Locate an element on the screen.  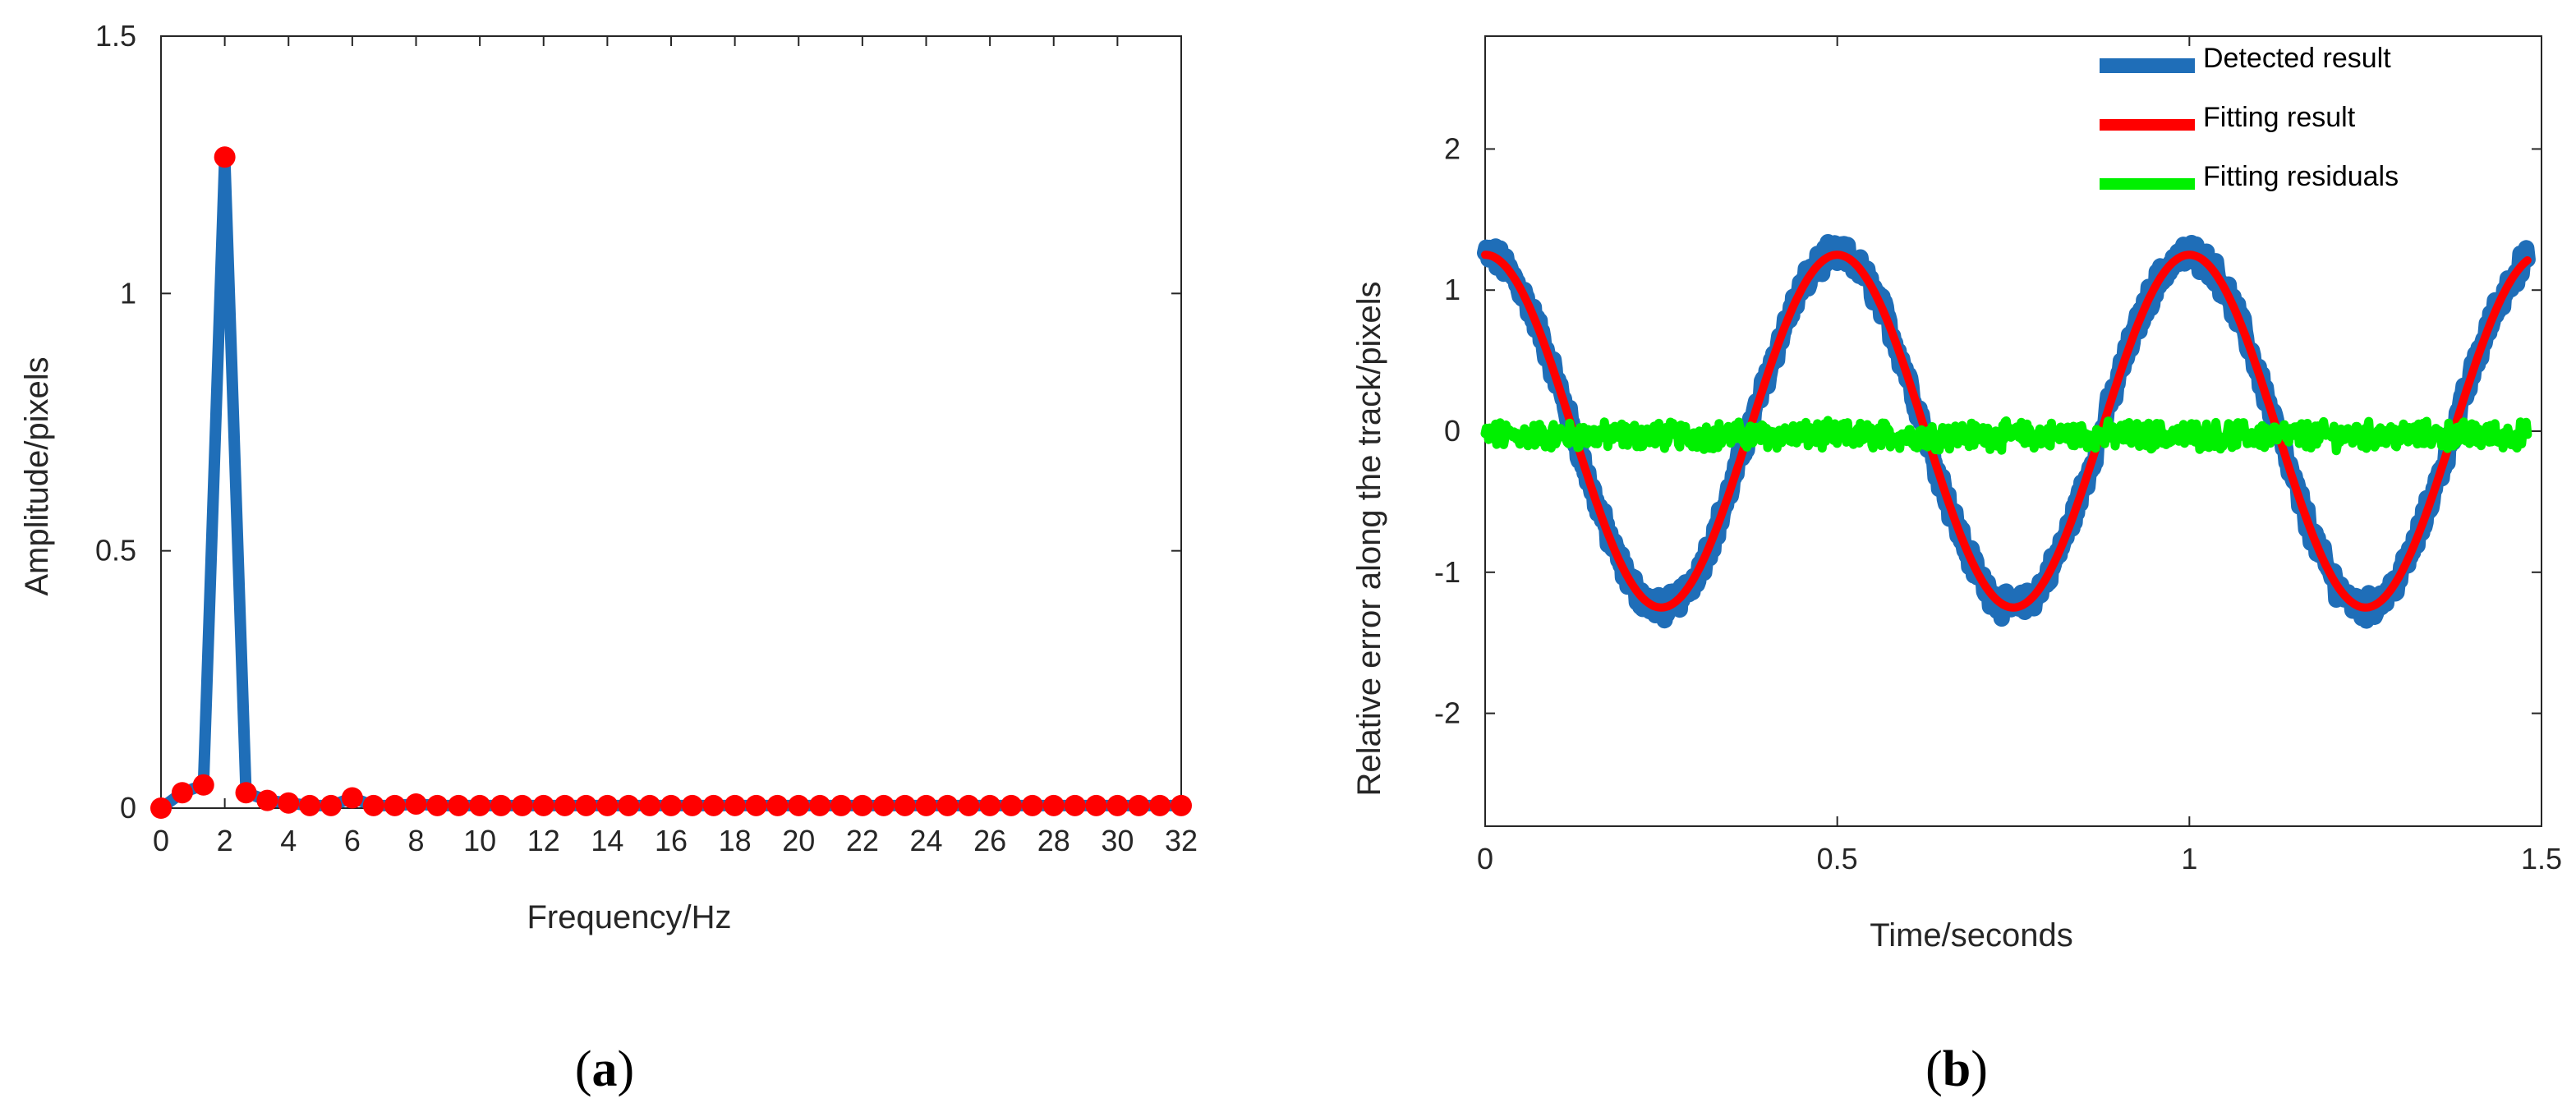
x-tick-label-a: 28 is located at coordinates (1053, 840).